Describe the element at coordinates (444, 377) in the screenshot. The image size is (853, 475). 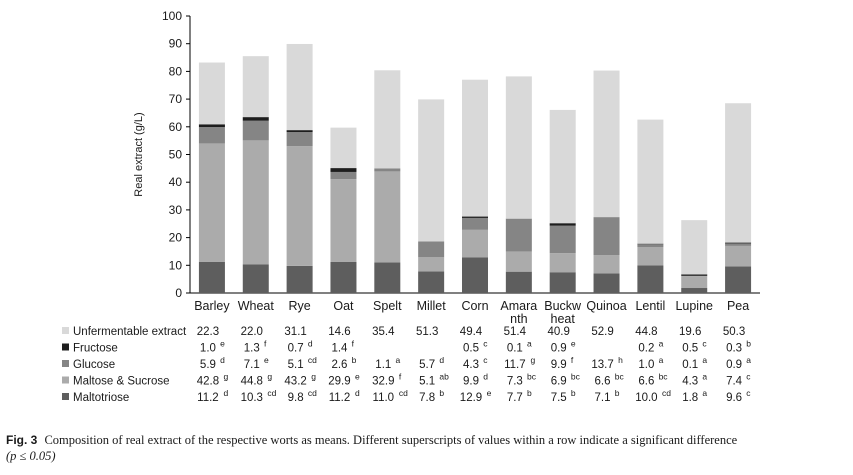
I see `significance-superscript: ab` at that location.